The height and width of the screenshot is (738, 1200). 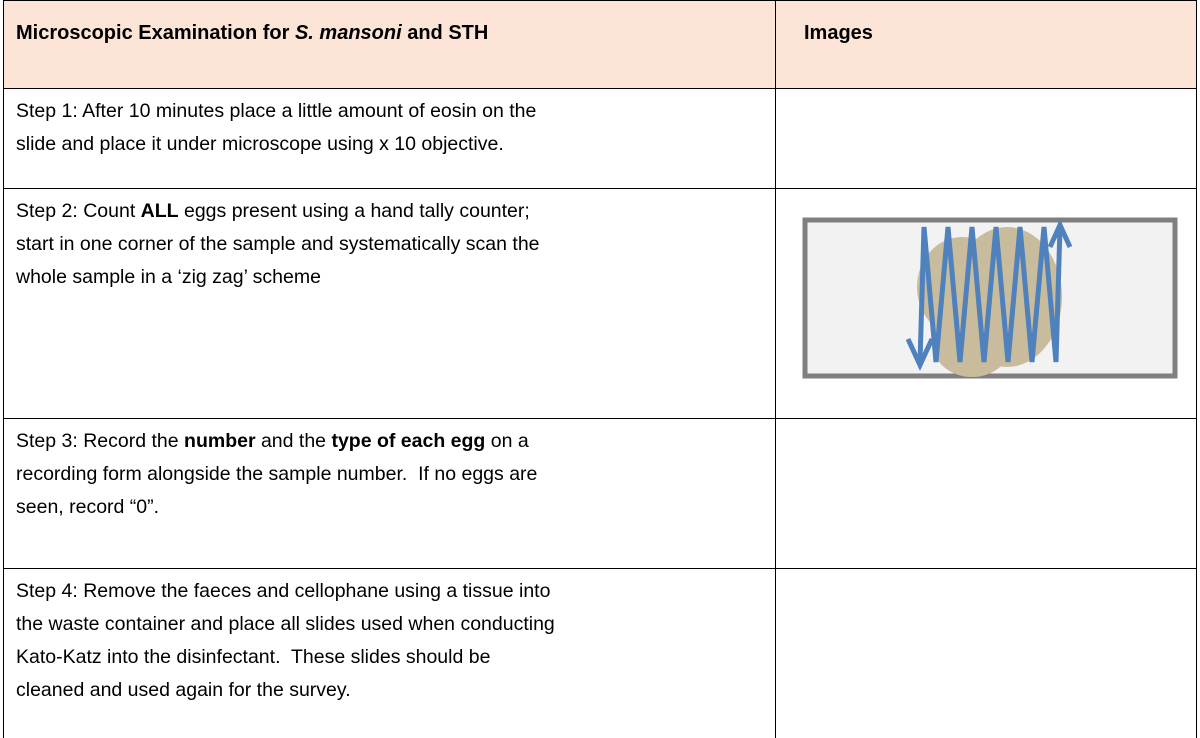 What do you see at coordinates (293, 441) in the screenshot?
I see `text-run: and the` at bounding box center [293, 441].